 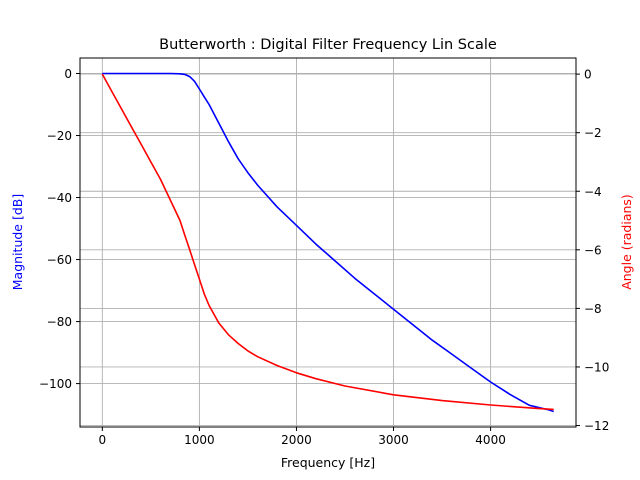 I want to click on x-tick-label: 3000, so click(x=393, y=440).